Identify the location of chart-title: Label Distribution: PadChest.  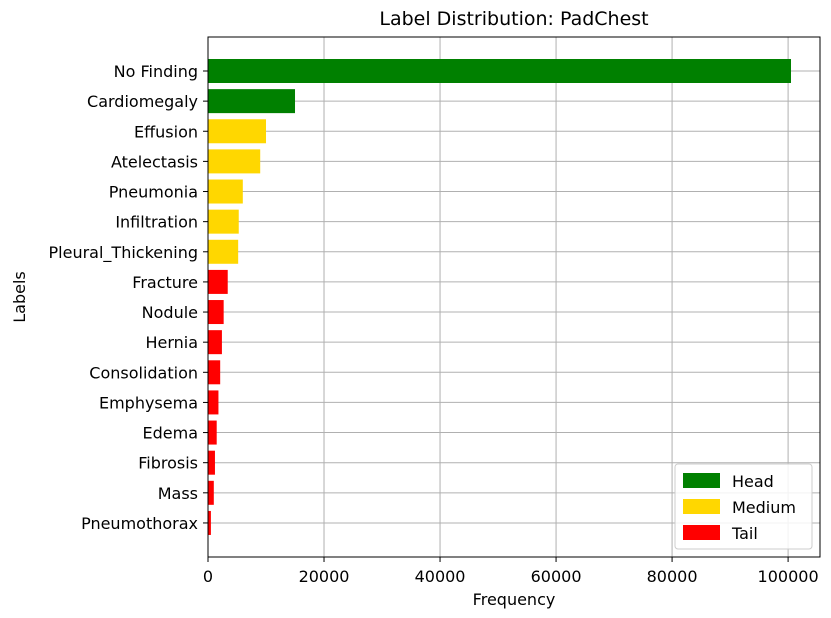
(513, 19).